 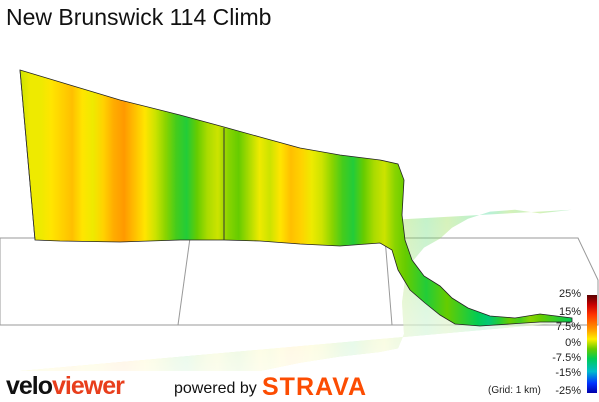 What do you see at coordinates (139, 17) in the screenshot?
I see `chart-title: New Brunswick 114 Climb` at bounding box center [139, 17].